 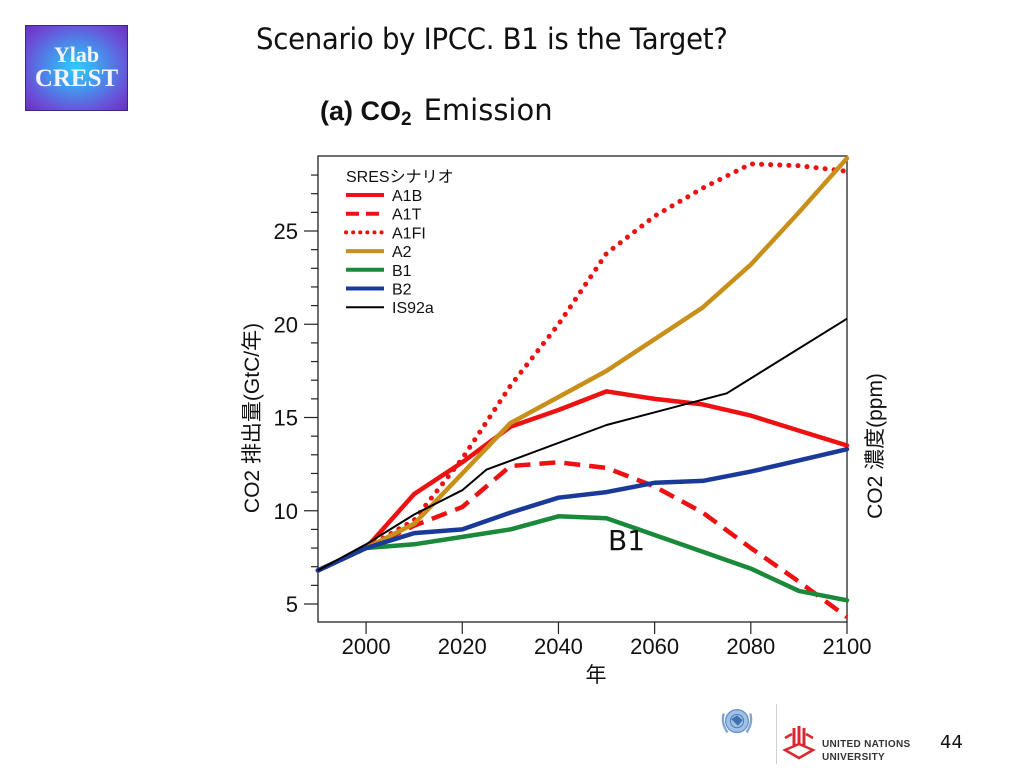 I want to click on y-tick-label: 15, so click(x=286, y=418).